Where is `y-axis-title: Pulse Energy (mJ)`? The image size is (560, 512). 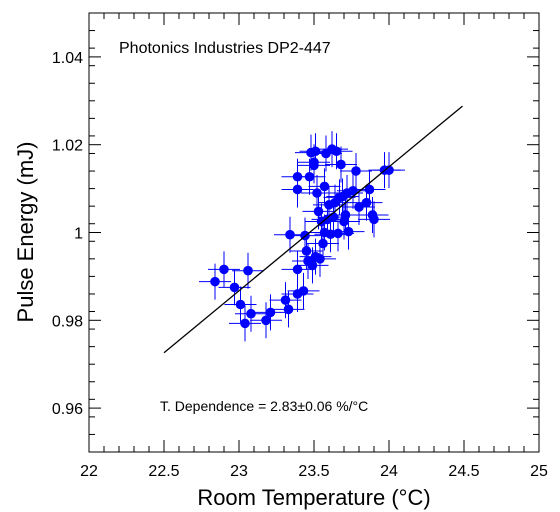
y-axis-title: Pulse Energy (mJ) is located at coordinates (25, 232).